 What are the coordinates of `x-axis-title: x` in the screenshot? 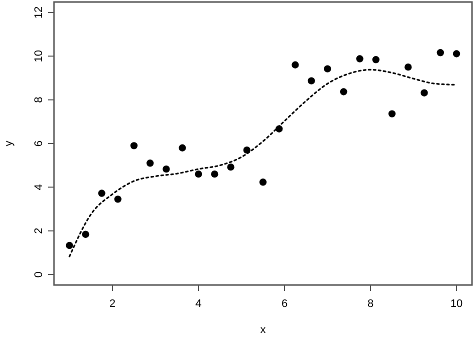 It's located at (263, 330).